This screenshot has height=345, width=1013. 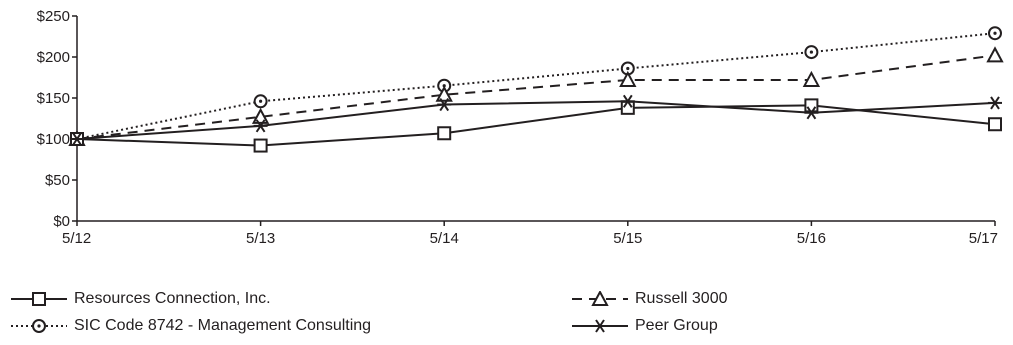 What do you see at coordinates (76, 238) in the screenshot?
I see `x-tick-label: 5/12` at bounding box center [76, 238].